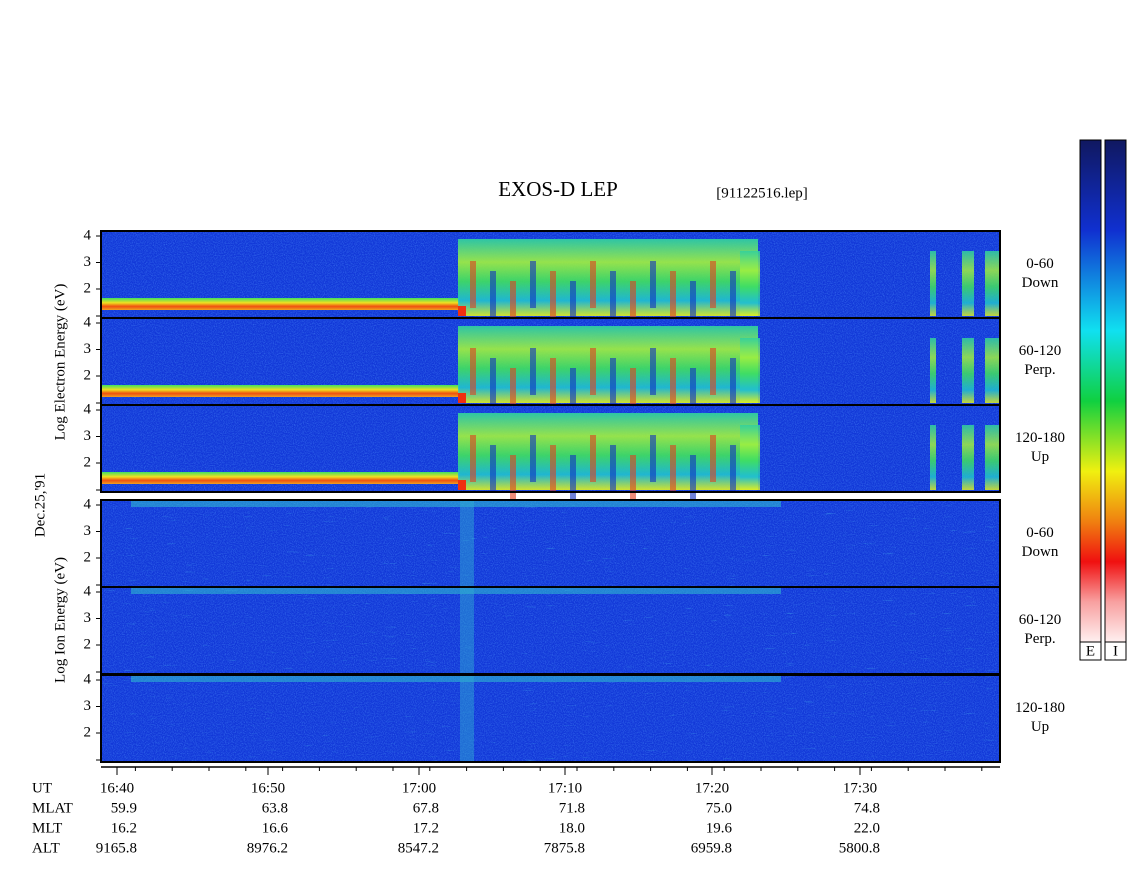  Describe the element at coordinates (712, 788) in the screenshot. I see `time-label: 17:20` at that location.